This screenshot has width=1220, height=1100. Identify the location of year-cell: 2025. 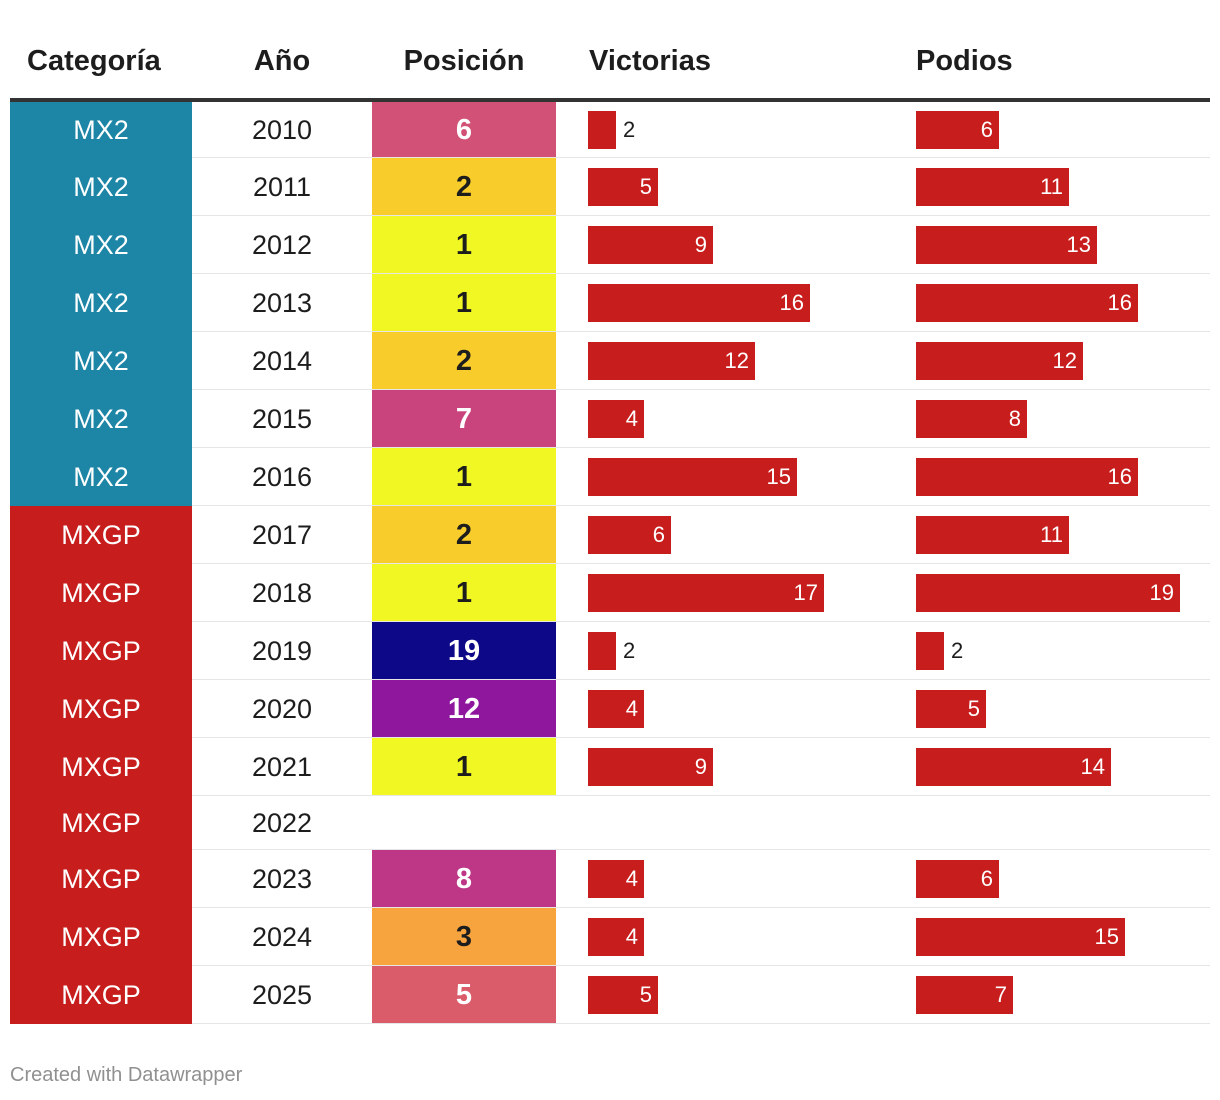
(282, 994).